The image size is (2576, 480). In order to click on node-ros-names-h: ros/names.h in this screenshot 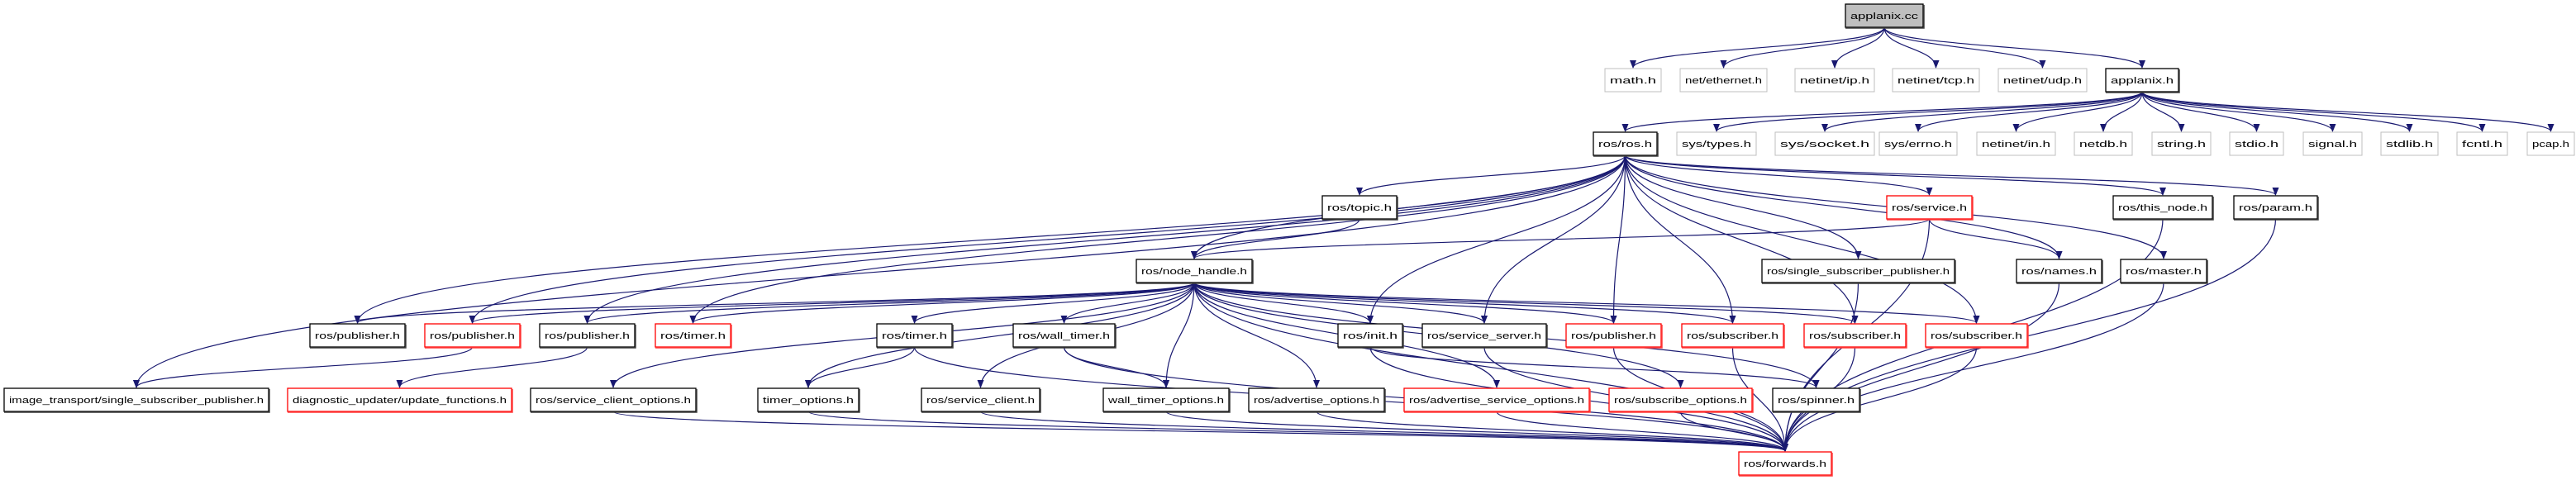, I will do `click(2059, 271)`.